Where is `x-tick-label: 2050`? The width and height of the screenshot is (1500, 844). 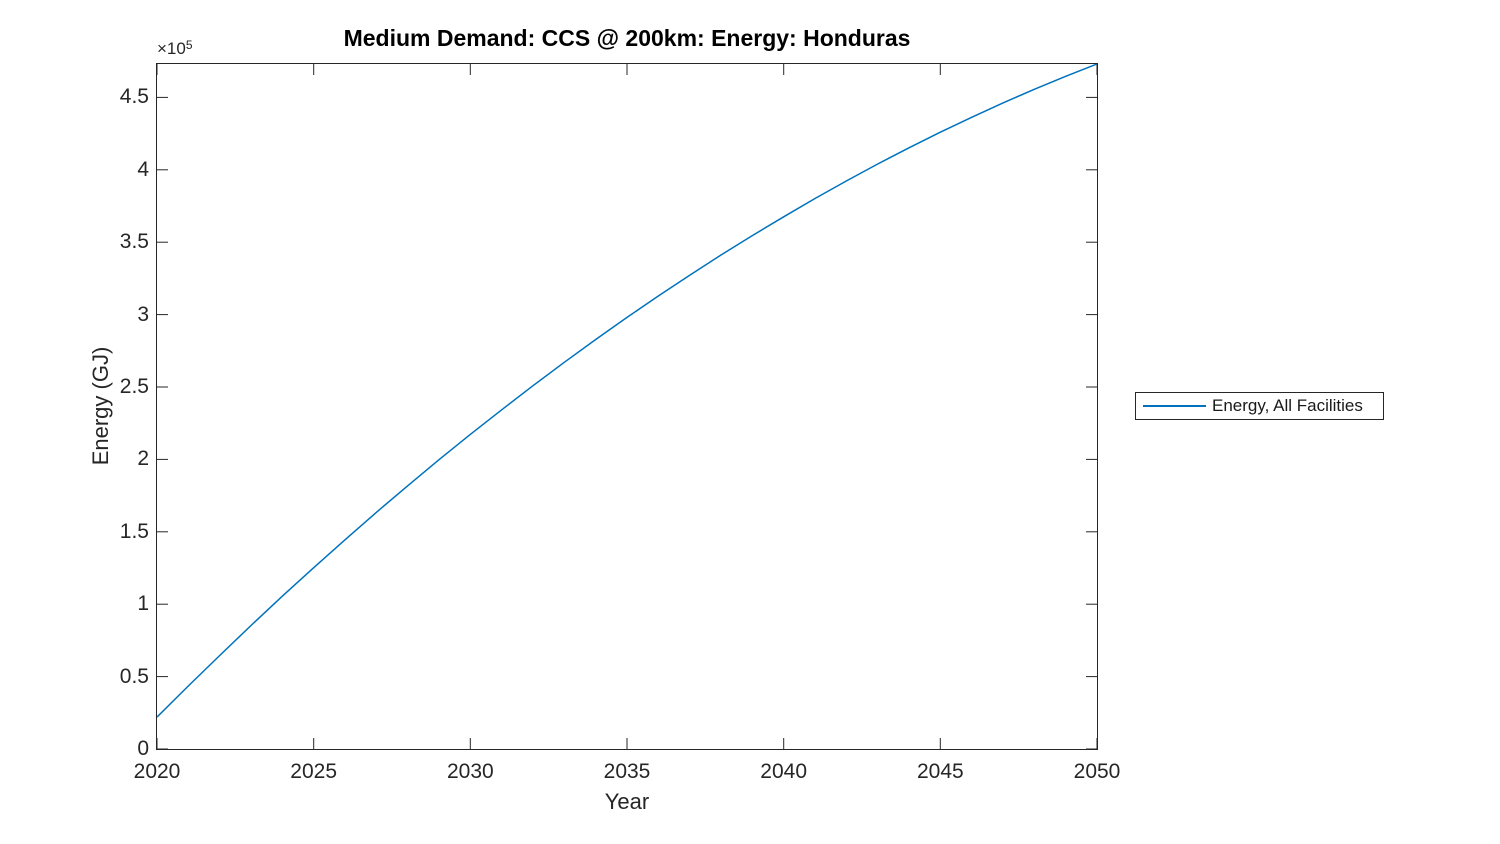
x-tick-label: 2050 is located at coordinates (1097, 771).